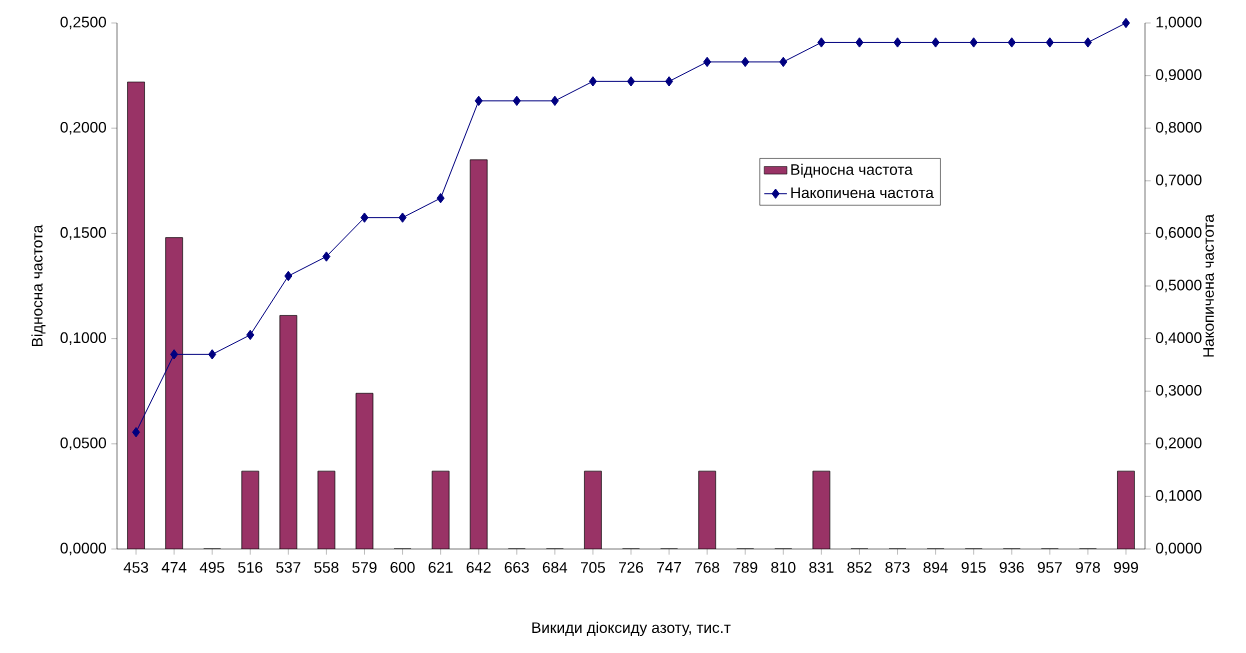  What do you see at coordinates (821, 567) in the screenshot?
I see `x-tick-label: 831` at bounding box center [821, 567].